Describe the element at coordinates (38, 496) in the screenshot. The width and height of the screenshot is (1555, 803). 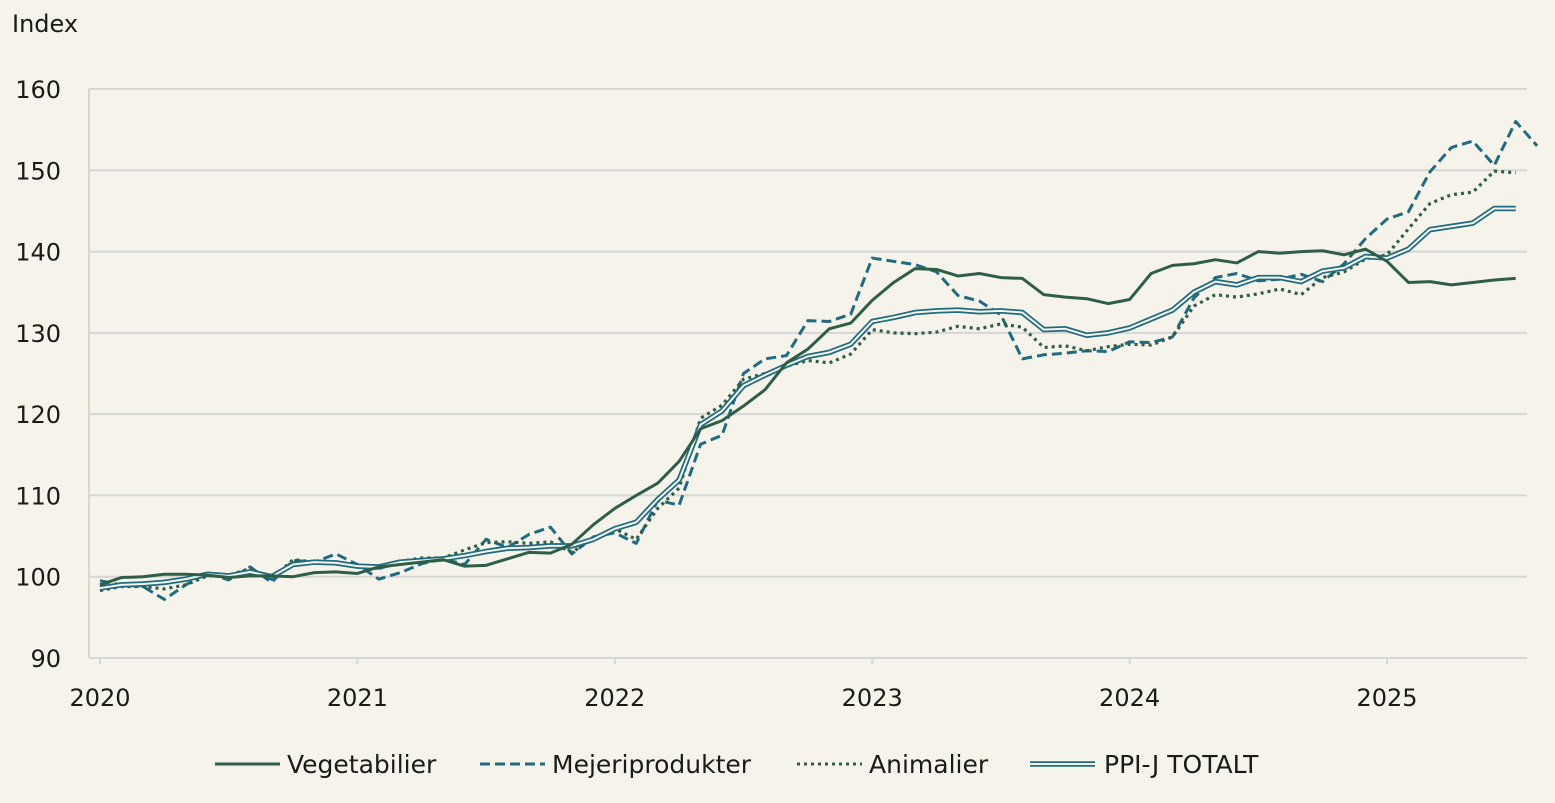
I see `y-tick-label: 110` at that location.